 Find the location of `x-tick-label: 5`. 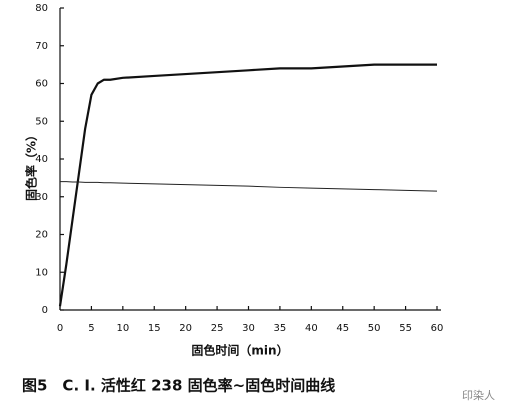

x-tick-label: 5 is located at coordinates (91, 328).